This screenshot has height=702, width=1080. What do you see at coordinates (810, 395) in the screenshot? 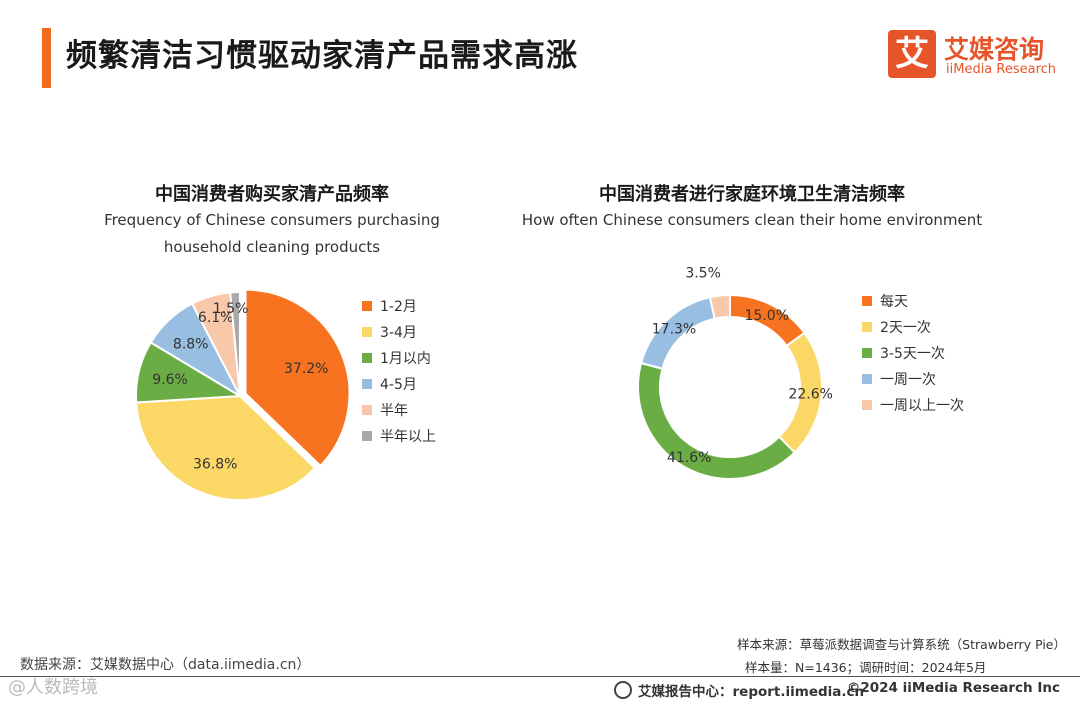
I see `chart2-data-label-1: 22.6%` at bounding box center [810, 395].